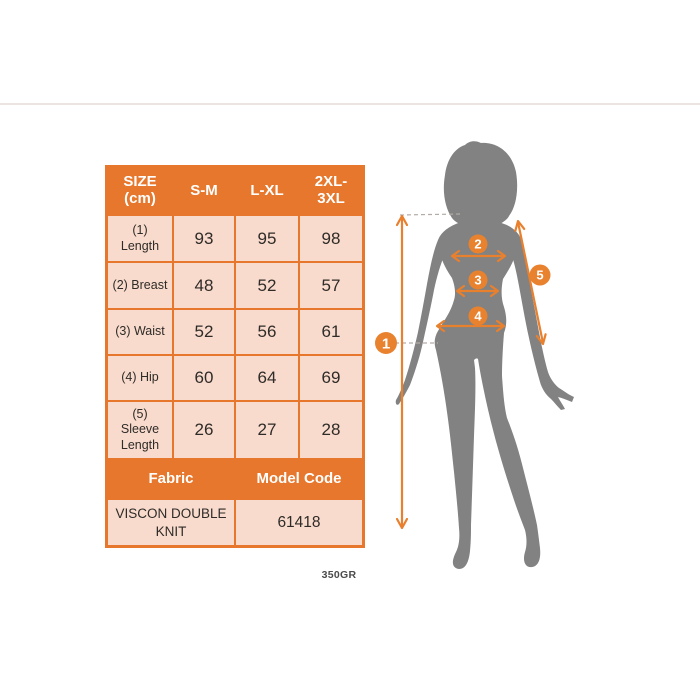  What do you see at coordinates (331, 191) in the screenshot?
I see `column-header-2xl-3xl: 2XL- 3XL` at bounding box center [331, 191].